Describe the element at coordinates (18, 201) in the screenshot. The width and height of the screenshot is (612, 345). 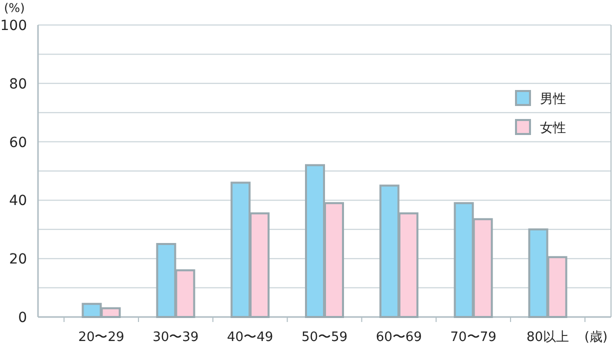
I see `y-tick-label: 40` at that location.